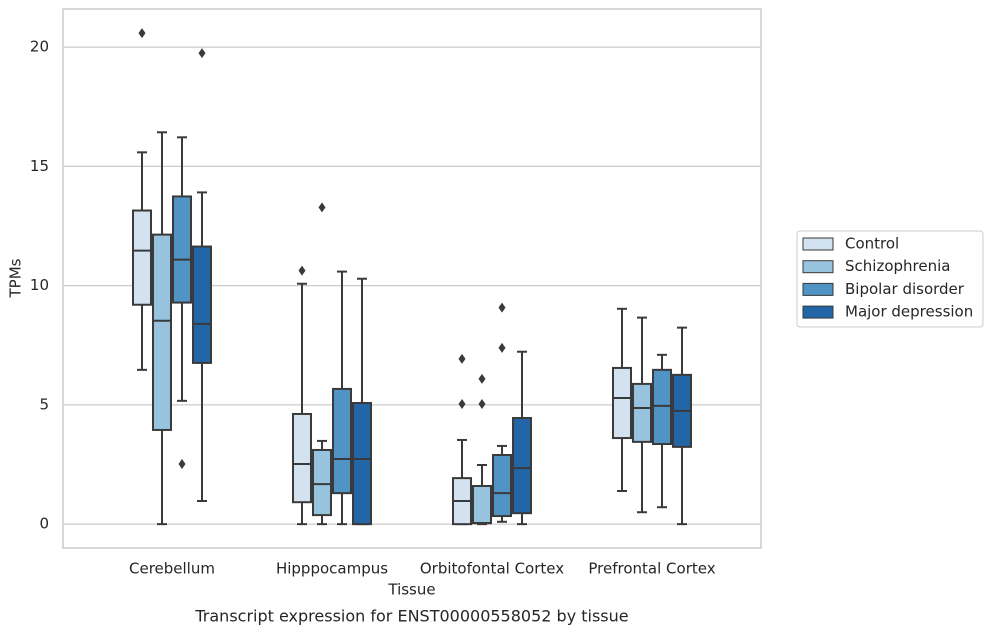 The height and width of the screenshot is (634, 993). Describe the element at coordinates (44, 404) in the screenshot. I see `y-tick-label: 5` at that location.